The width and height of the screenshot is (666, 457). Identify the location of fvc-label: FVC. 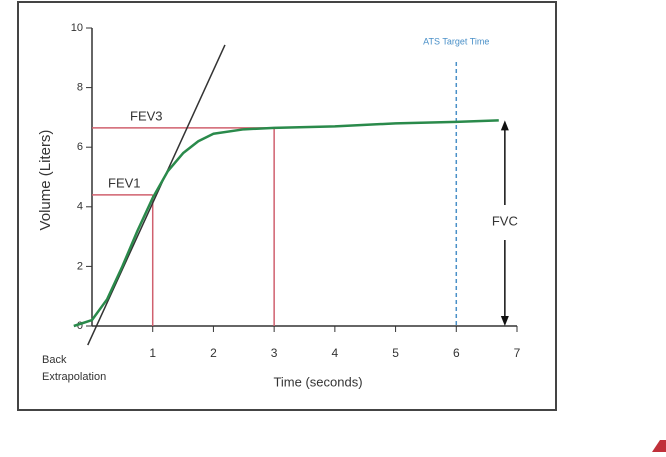
(505, 220).